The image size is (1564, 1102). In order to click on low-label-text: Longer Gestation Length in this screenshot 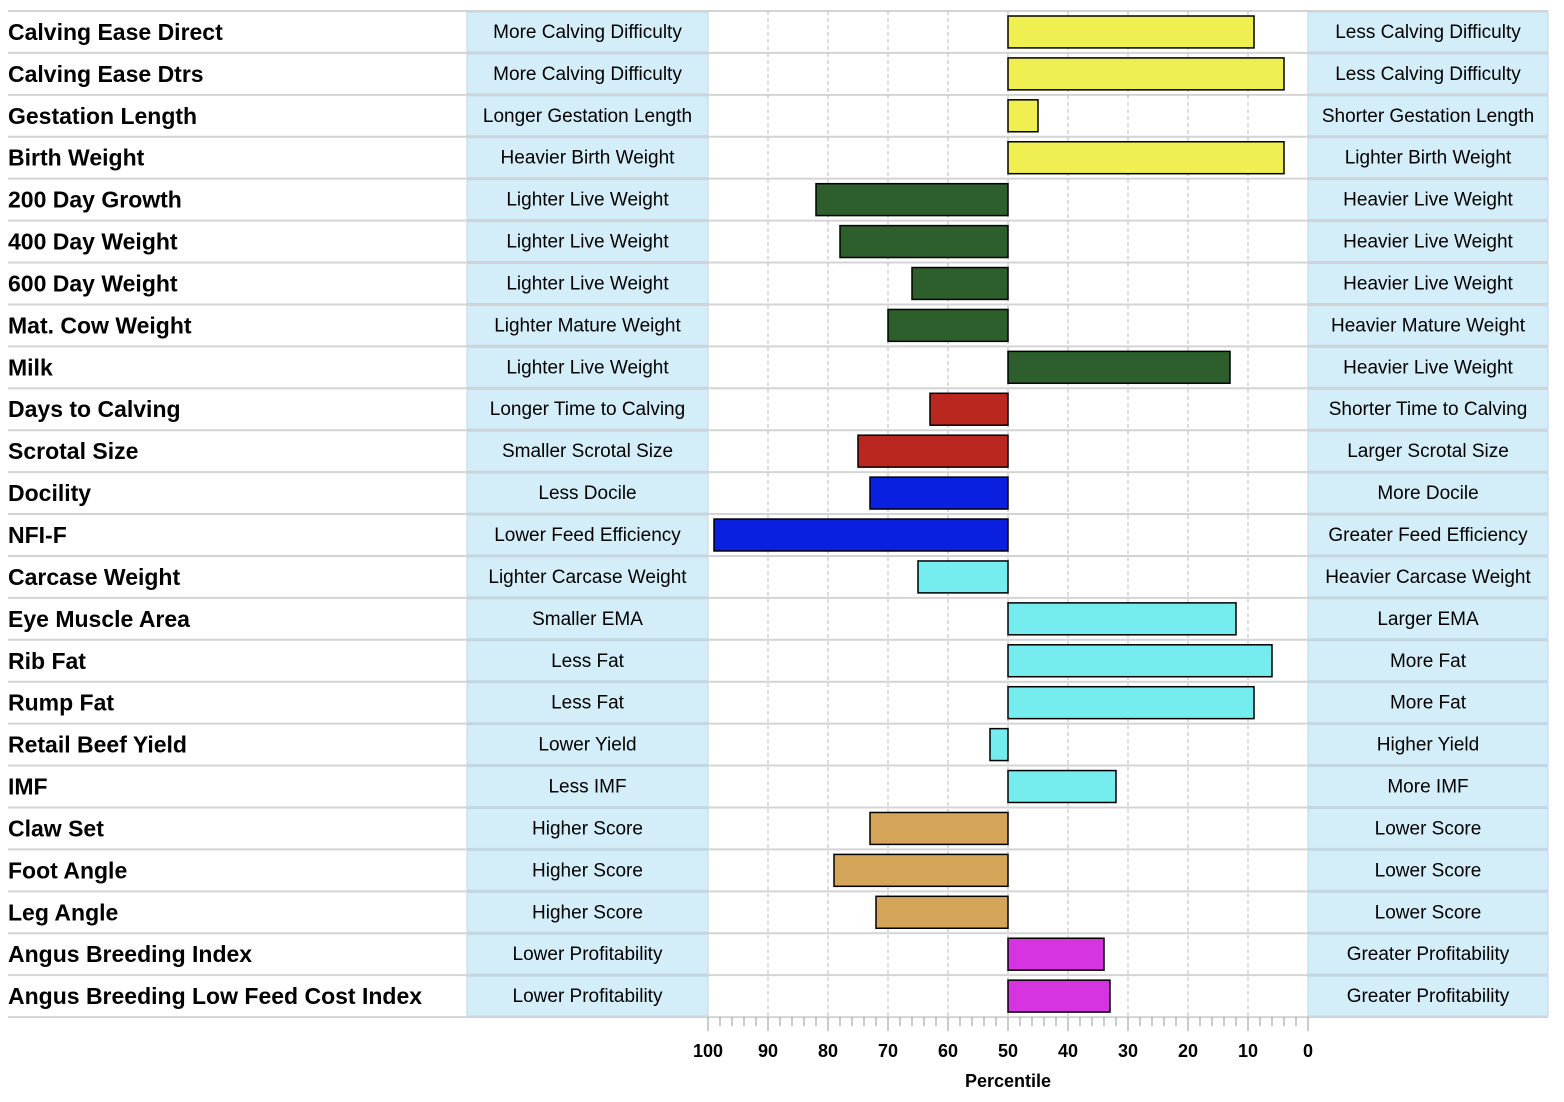, I will do `click(587, 116)`.